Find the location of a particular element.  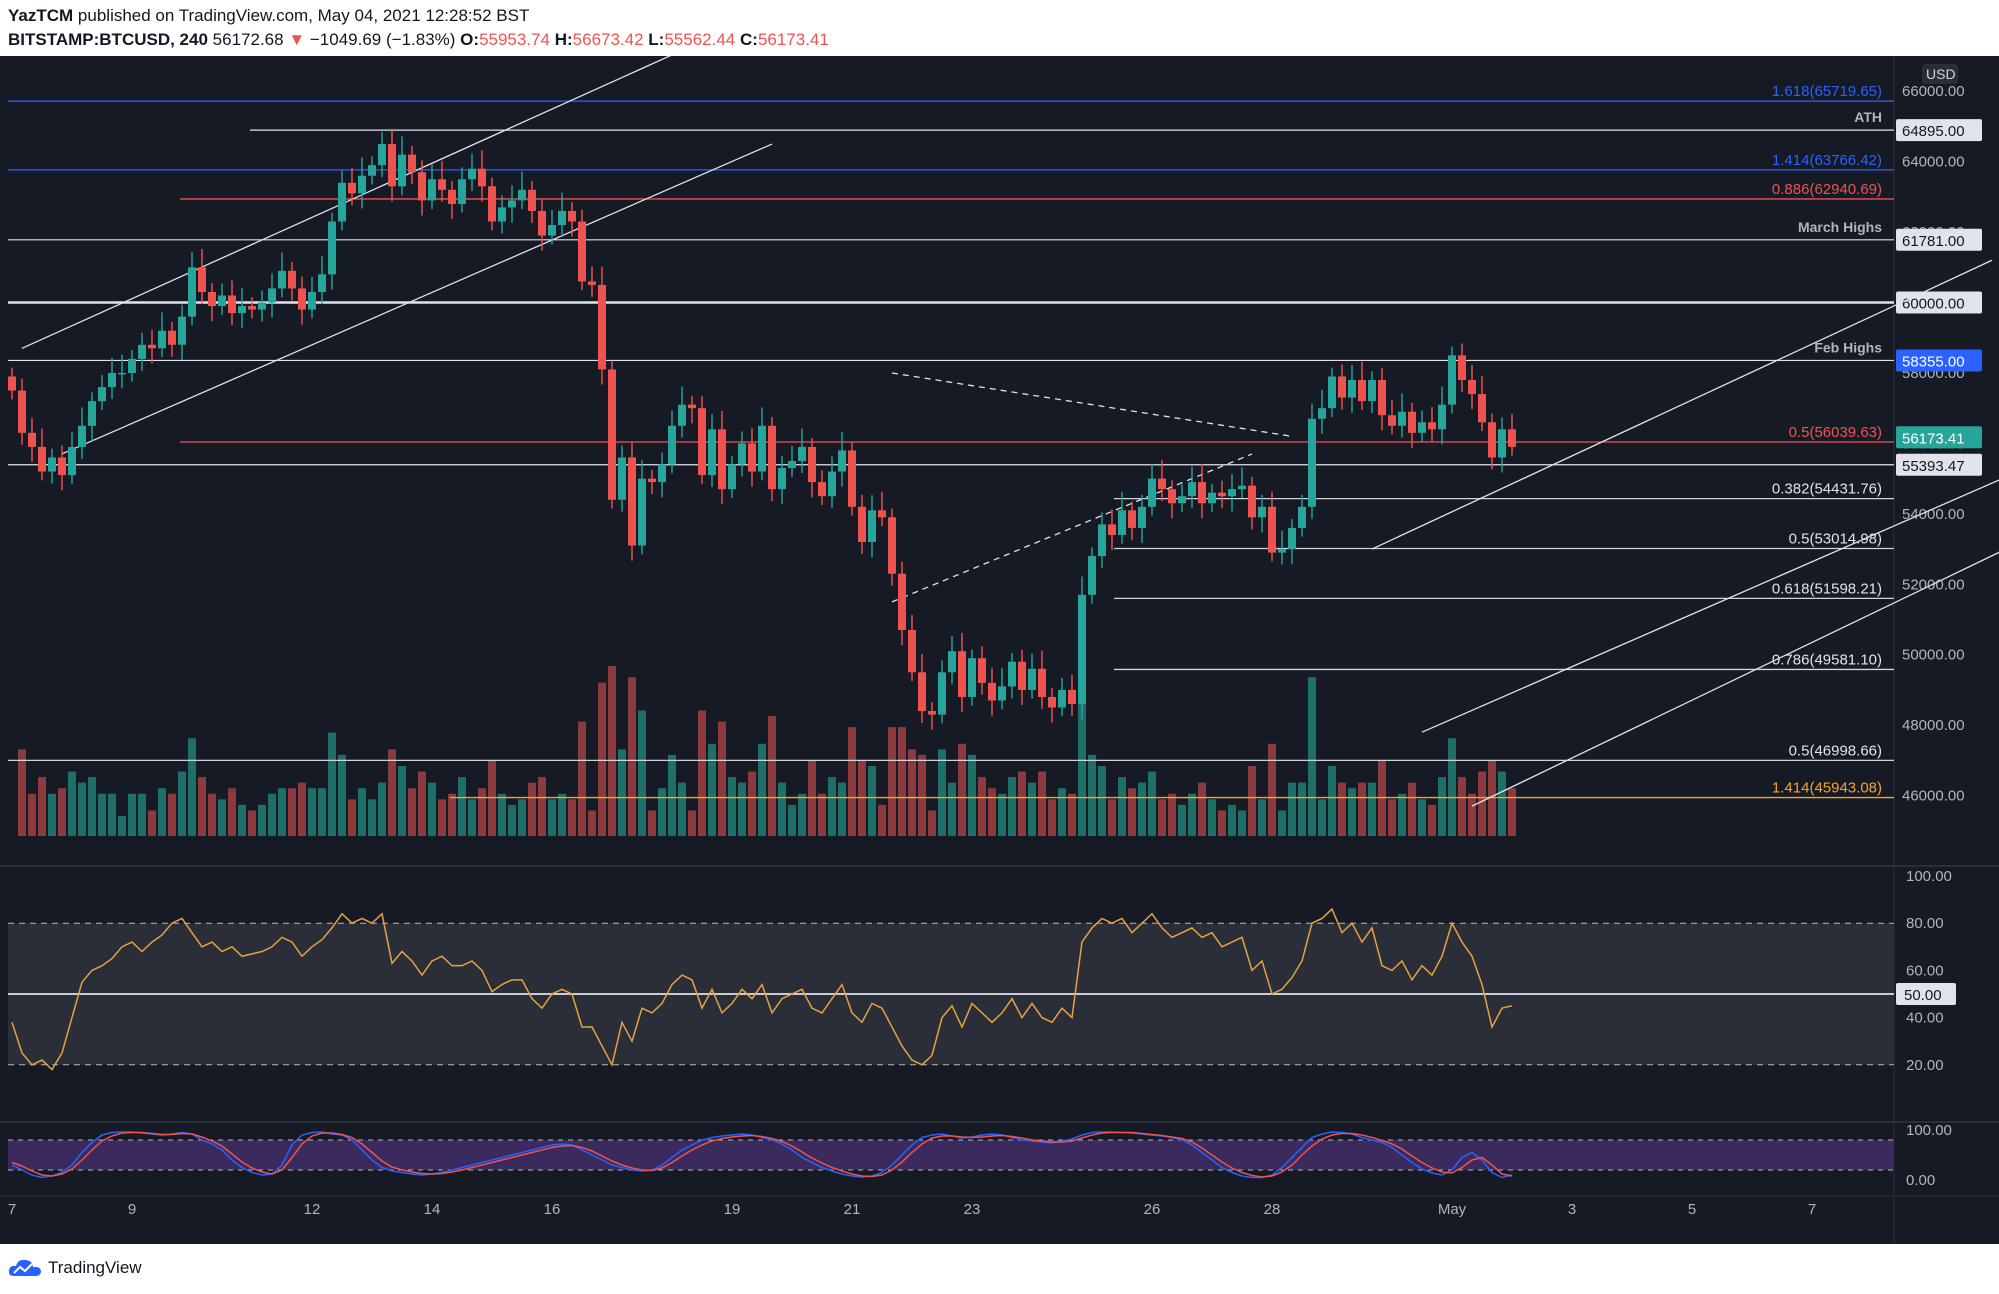

rsi-midline-tag is located at coordinates (1926, 994).